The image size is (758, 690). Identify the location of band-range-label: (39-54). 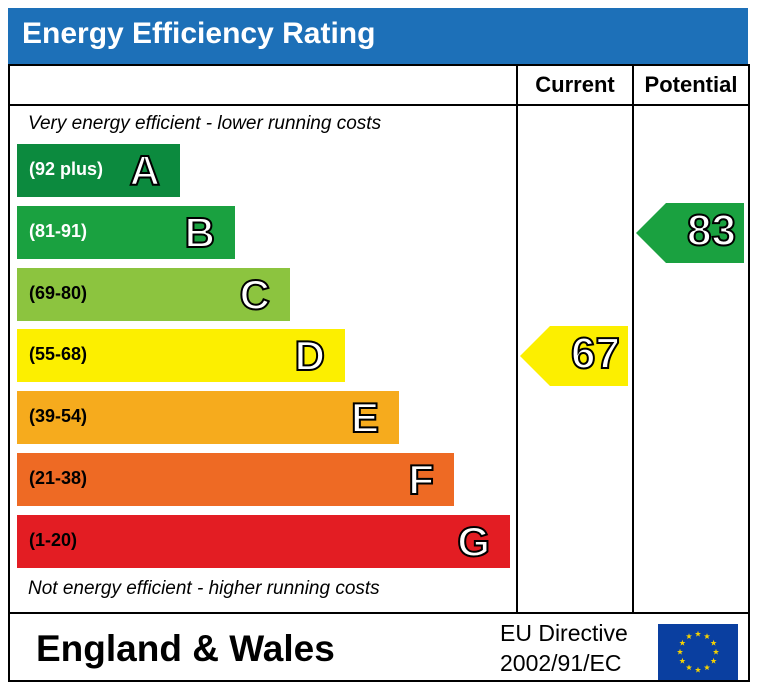
(58, 416).